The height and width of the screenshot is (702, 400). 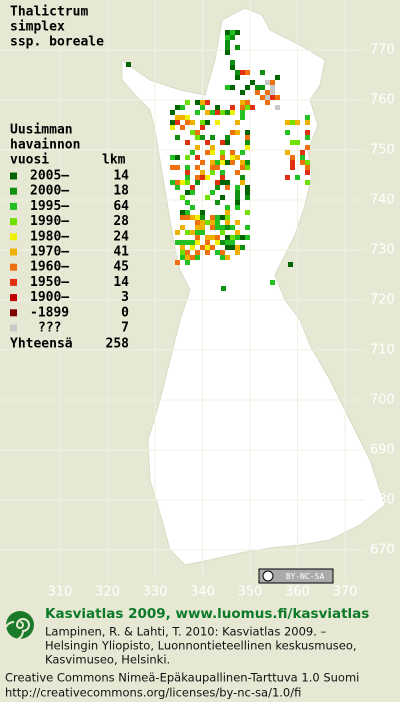 What do you see at coordinates (382, 450) in the screenshot?
I see `grid-label: 690` at bounding box center [382, 450].